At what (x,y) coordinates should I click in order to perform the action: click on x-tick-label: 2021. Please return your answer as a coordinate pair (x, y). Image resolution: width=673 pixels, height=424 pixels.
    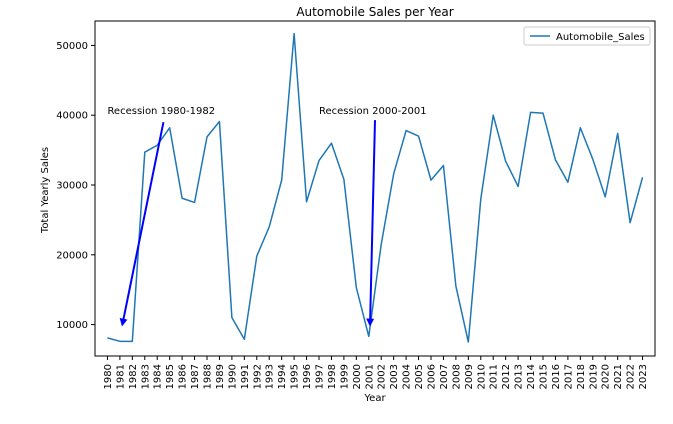
    Looking at the image, I should click on (618, 376).